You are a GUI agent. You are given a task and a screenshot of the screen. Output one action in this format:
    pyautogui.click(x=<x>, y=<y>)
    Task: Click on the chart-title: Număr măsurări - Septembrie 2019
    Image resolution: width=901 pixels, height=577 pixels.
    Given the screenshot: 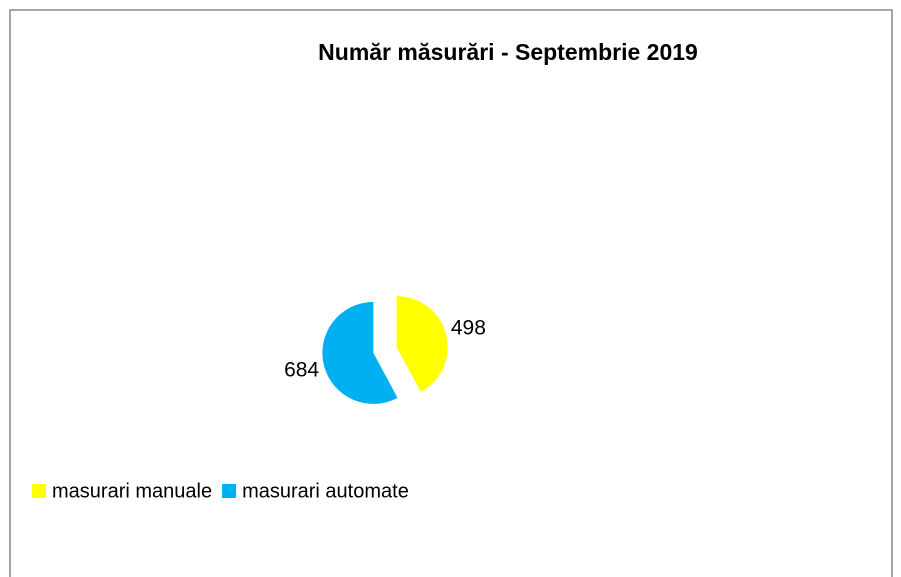 What is the action you would take?
    pyautogui.click(x=508, y=52)
    